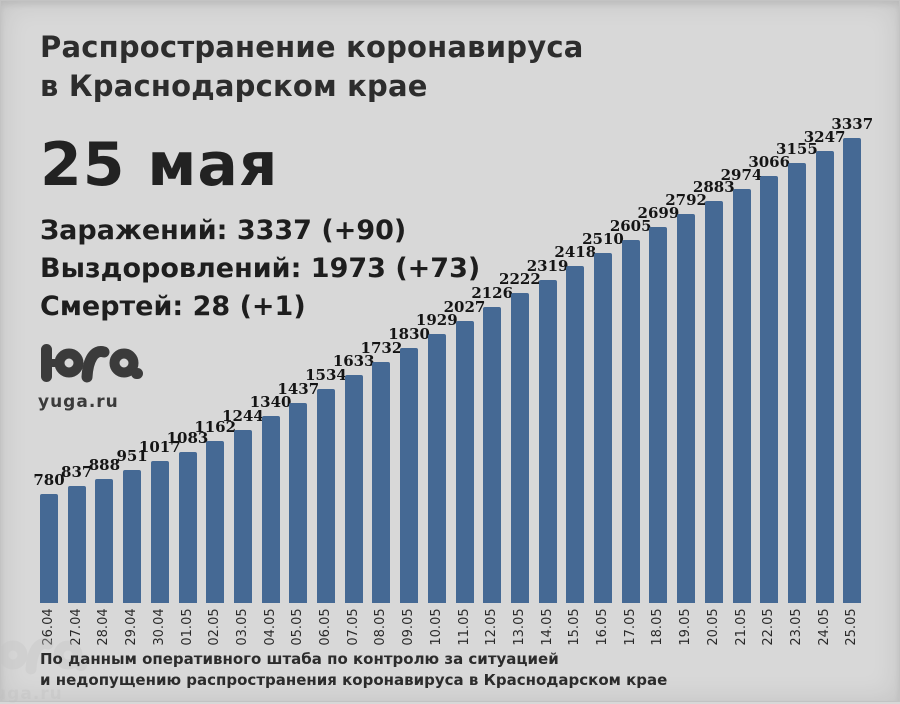 This screenshot has width=900, height=704. What do you see at coordinates (852, 124) in the screenshot?
I see `bar-value-label: 3337` at bounding box center [852, 124].